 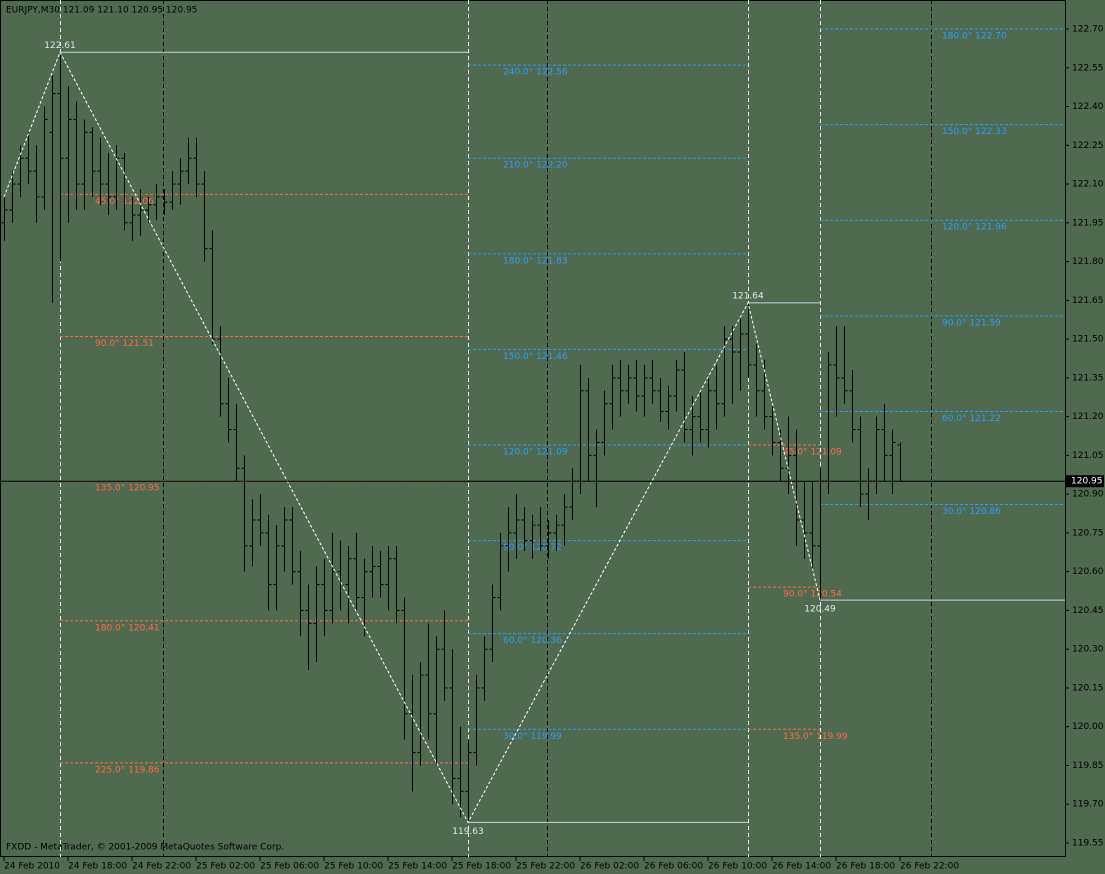 I want to click on x-tick-label: 25 Feb 18:00, so click(x=481, y=867).